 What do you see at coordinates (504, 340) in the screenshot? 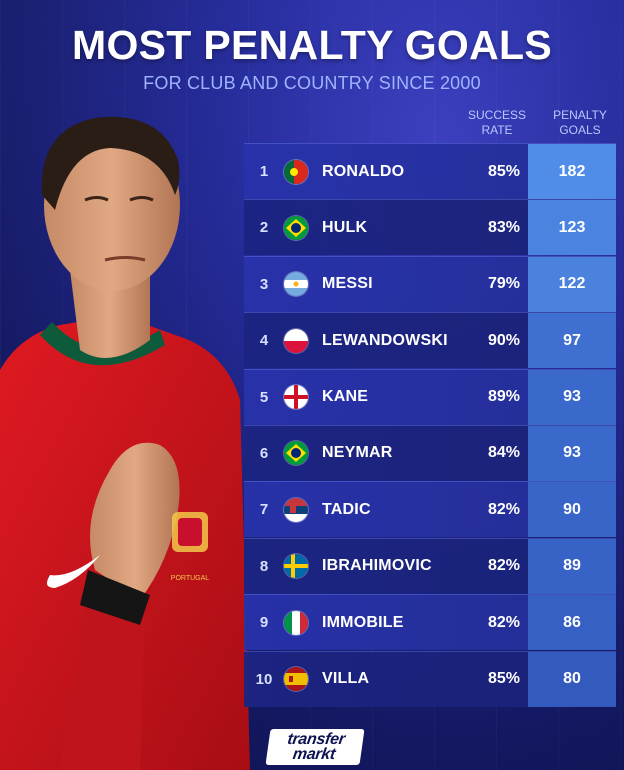
I see `success-rate: 90%` at bounding box center [504, 340].